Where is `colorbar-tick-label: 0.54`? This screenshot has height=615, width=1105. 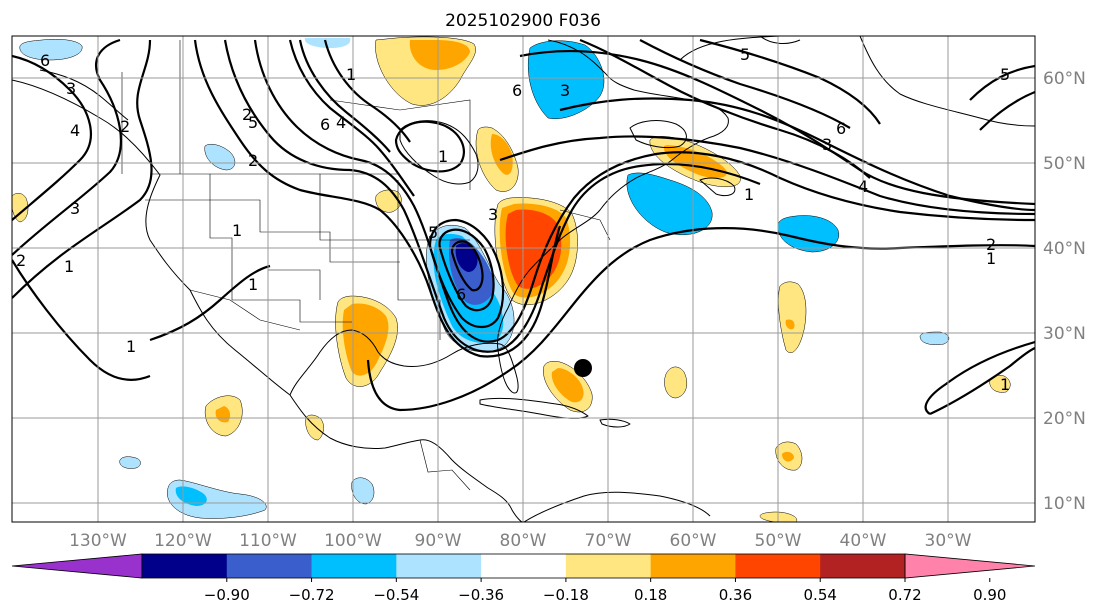
colorbar-tick-label: 0.54 is located at coordinates (820, 595).